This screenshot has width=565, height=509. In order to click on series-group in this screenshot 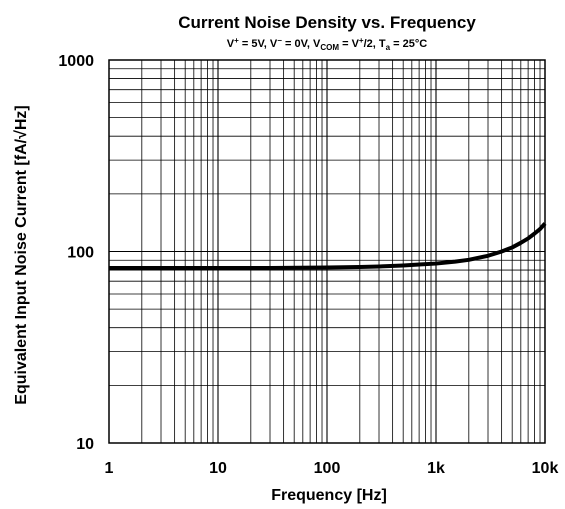, I will do `click(328, 246)`.